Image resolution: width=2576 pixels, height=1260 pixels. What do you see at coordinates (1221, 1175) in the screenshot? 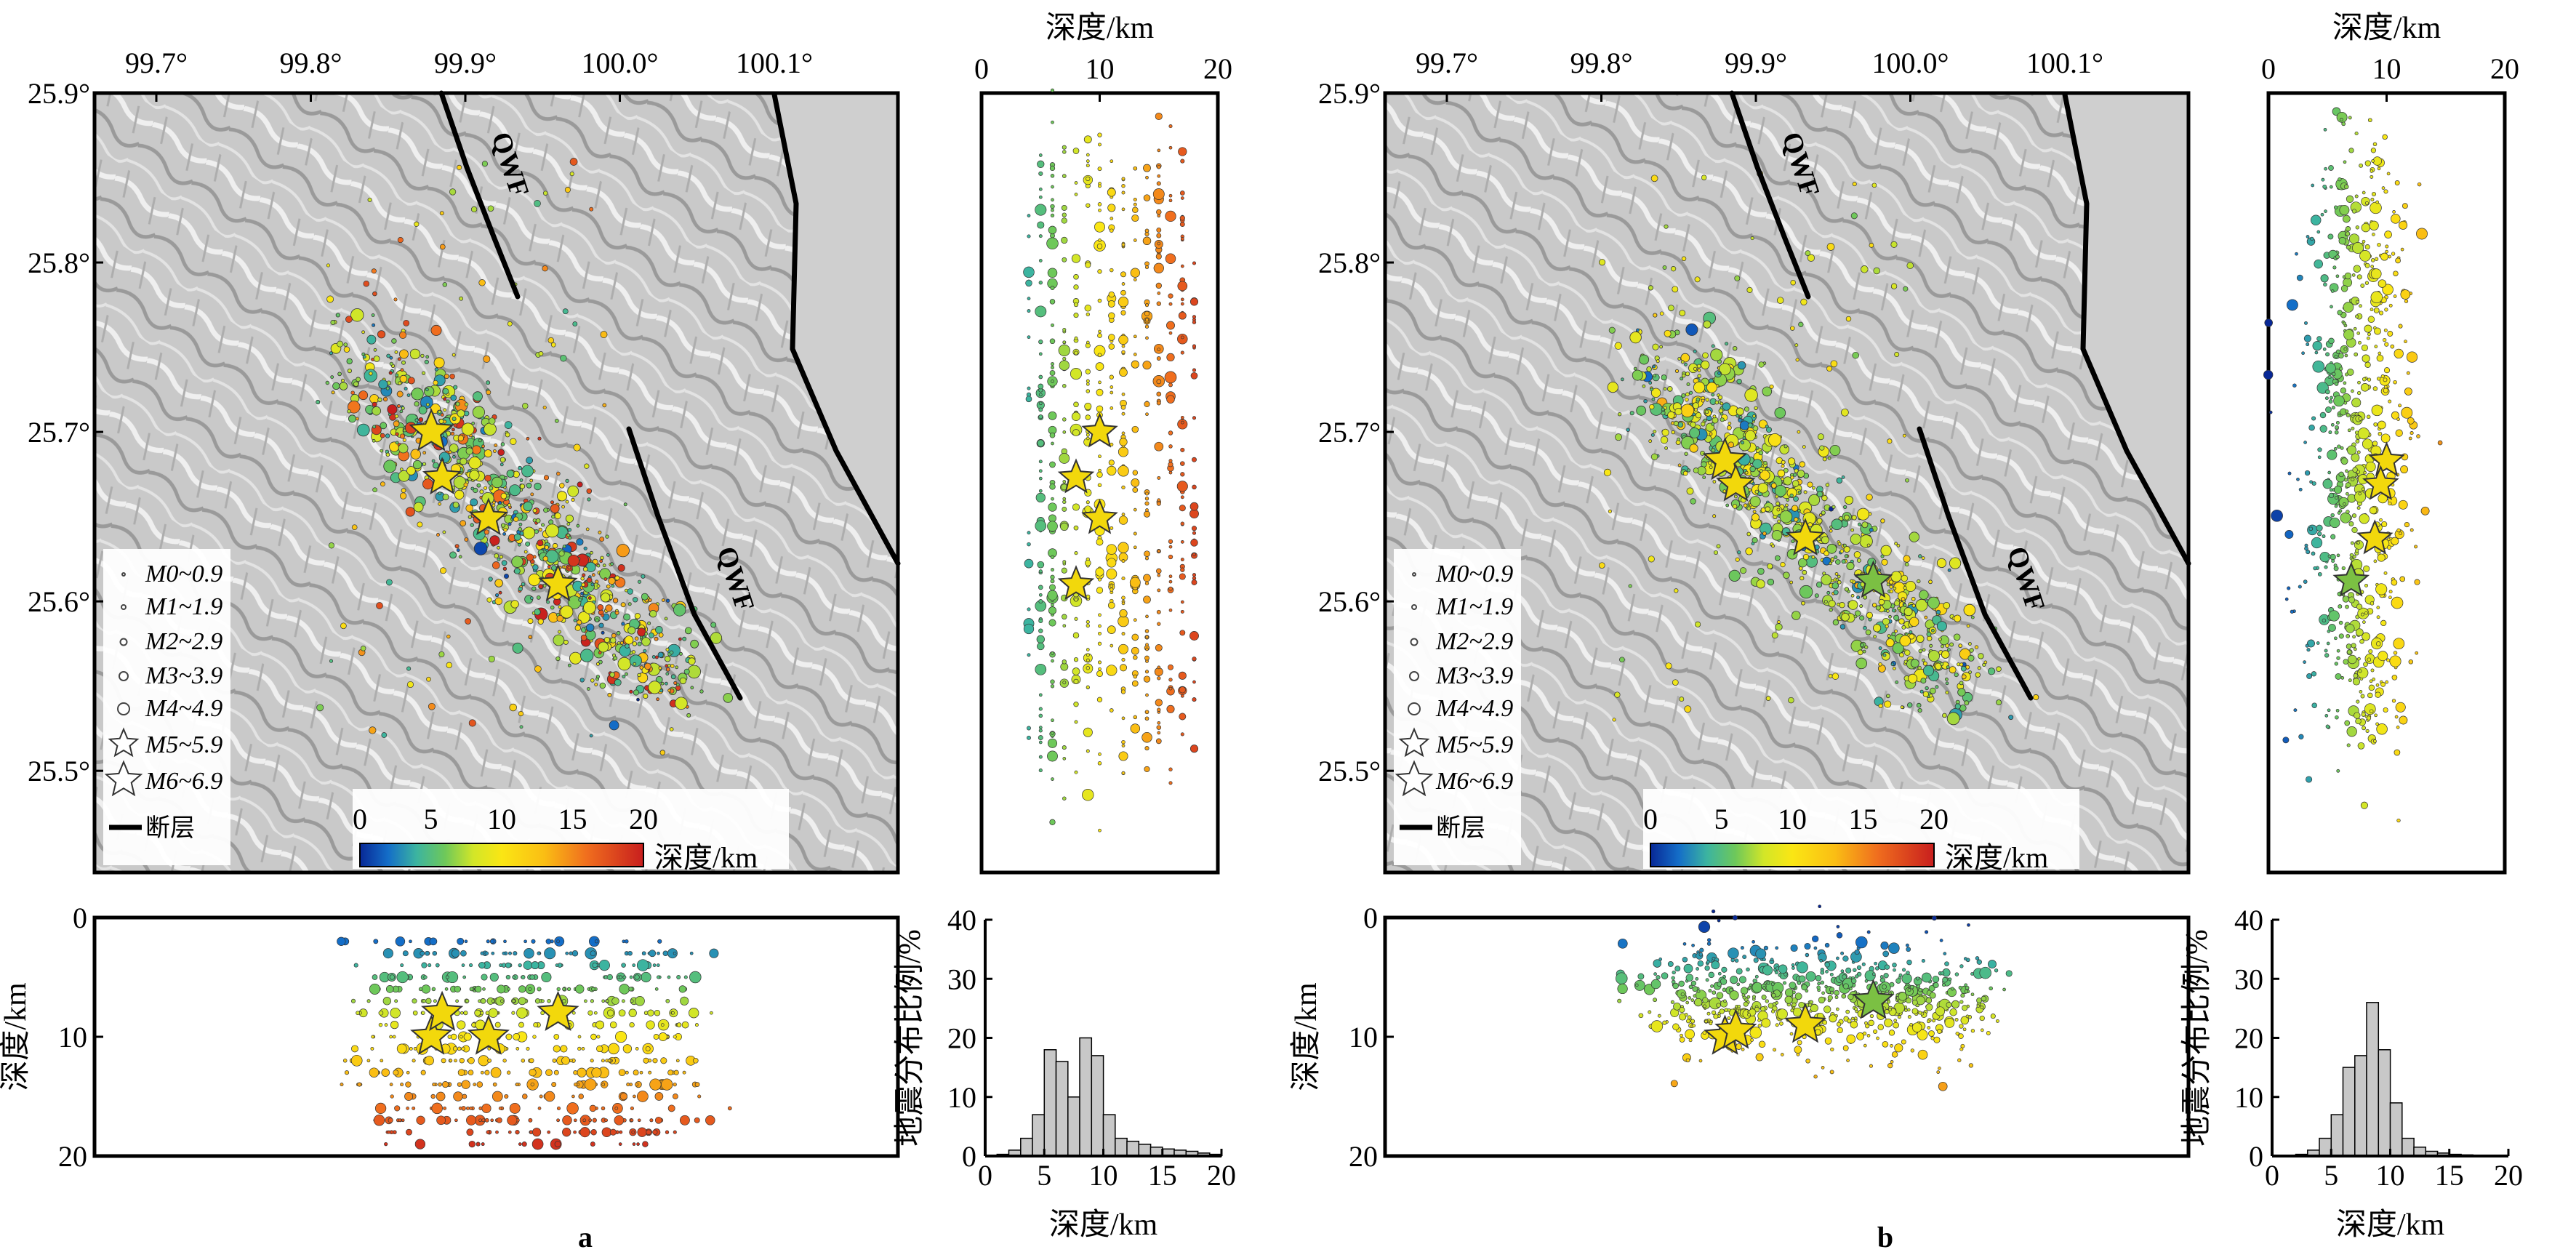
I see `hist-xtick-label: 20` at bounding box center [1221, 1175].